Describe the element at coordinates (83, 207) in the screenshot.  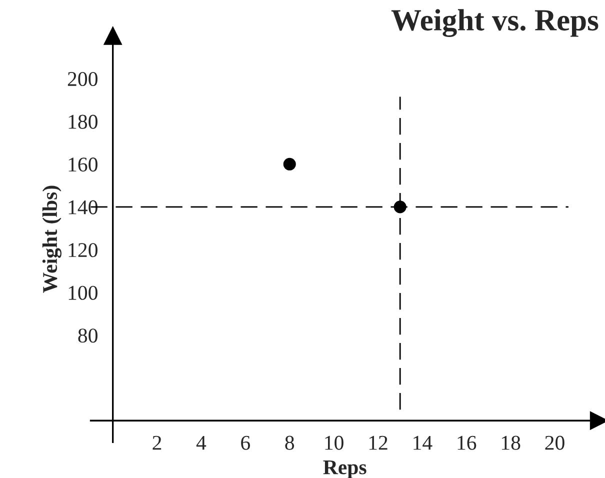
I see `y-tick-label: 140` at that location.